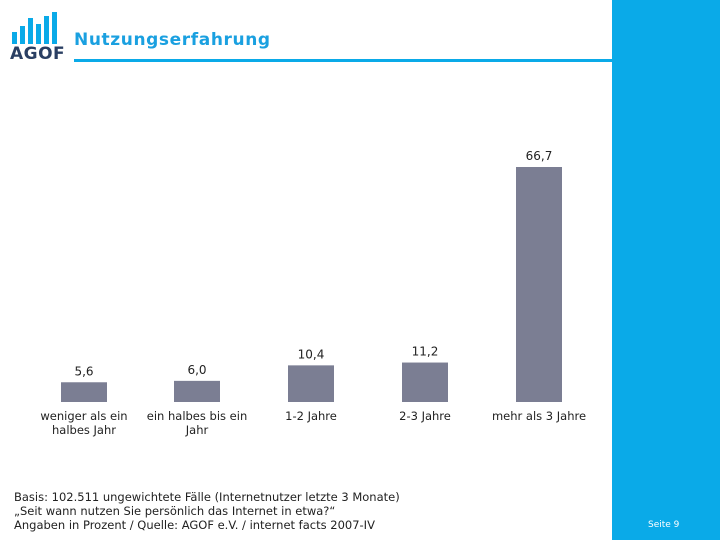  What do you see at coordinates (197, 416) in the screenshot?
I see `category-label-1-0: ein halbes bis ein` at bounding box center [197, 416].